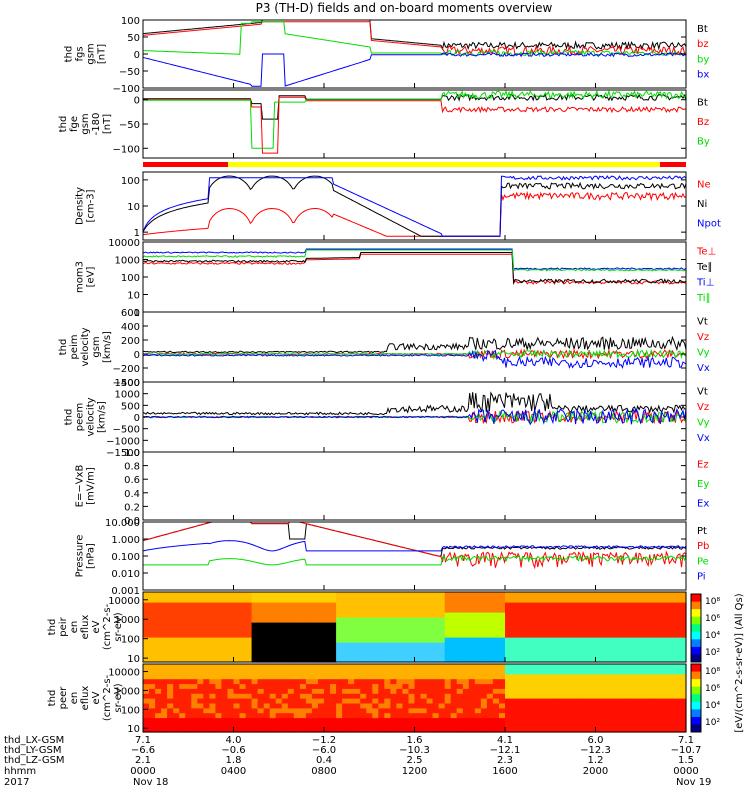 The width and height of the screenshot is (750, 800). What do you see at coordinates (324, 750) in the screenshot?
I see `x-col-value-ly: −6.0` at bounding box center [324, 750].